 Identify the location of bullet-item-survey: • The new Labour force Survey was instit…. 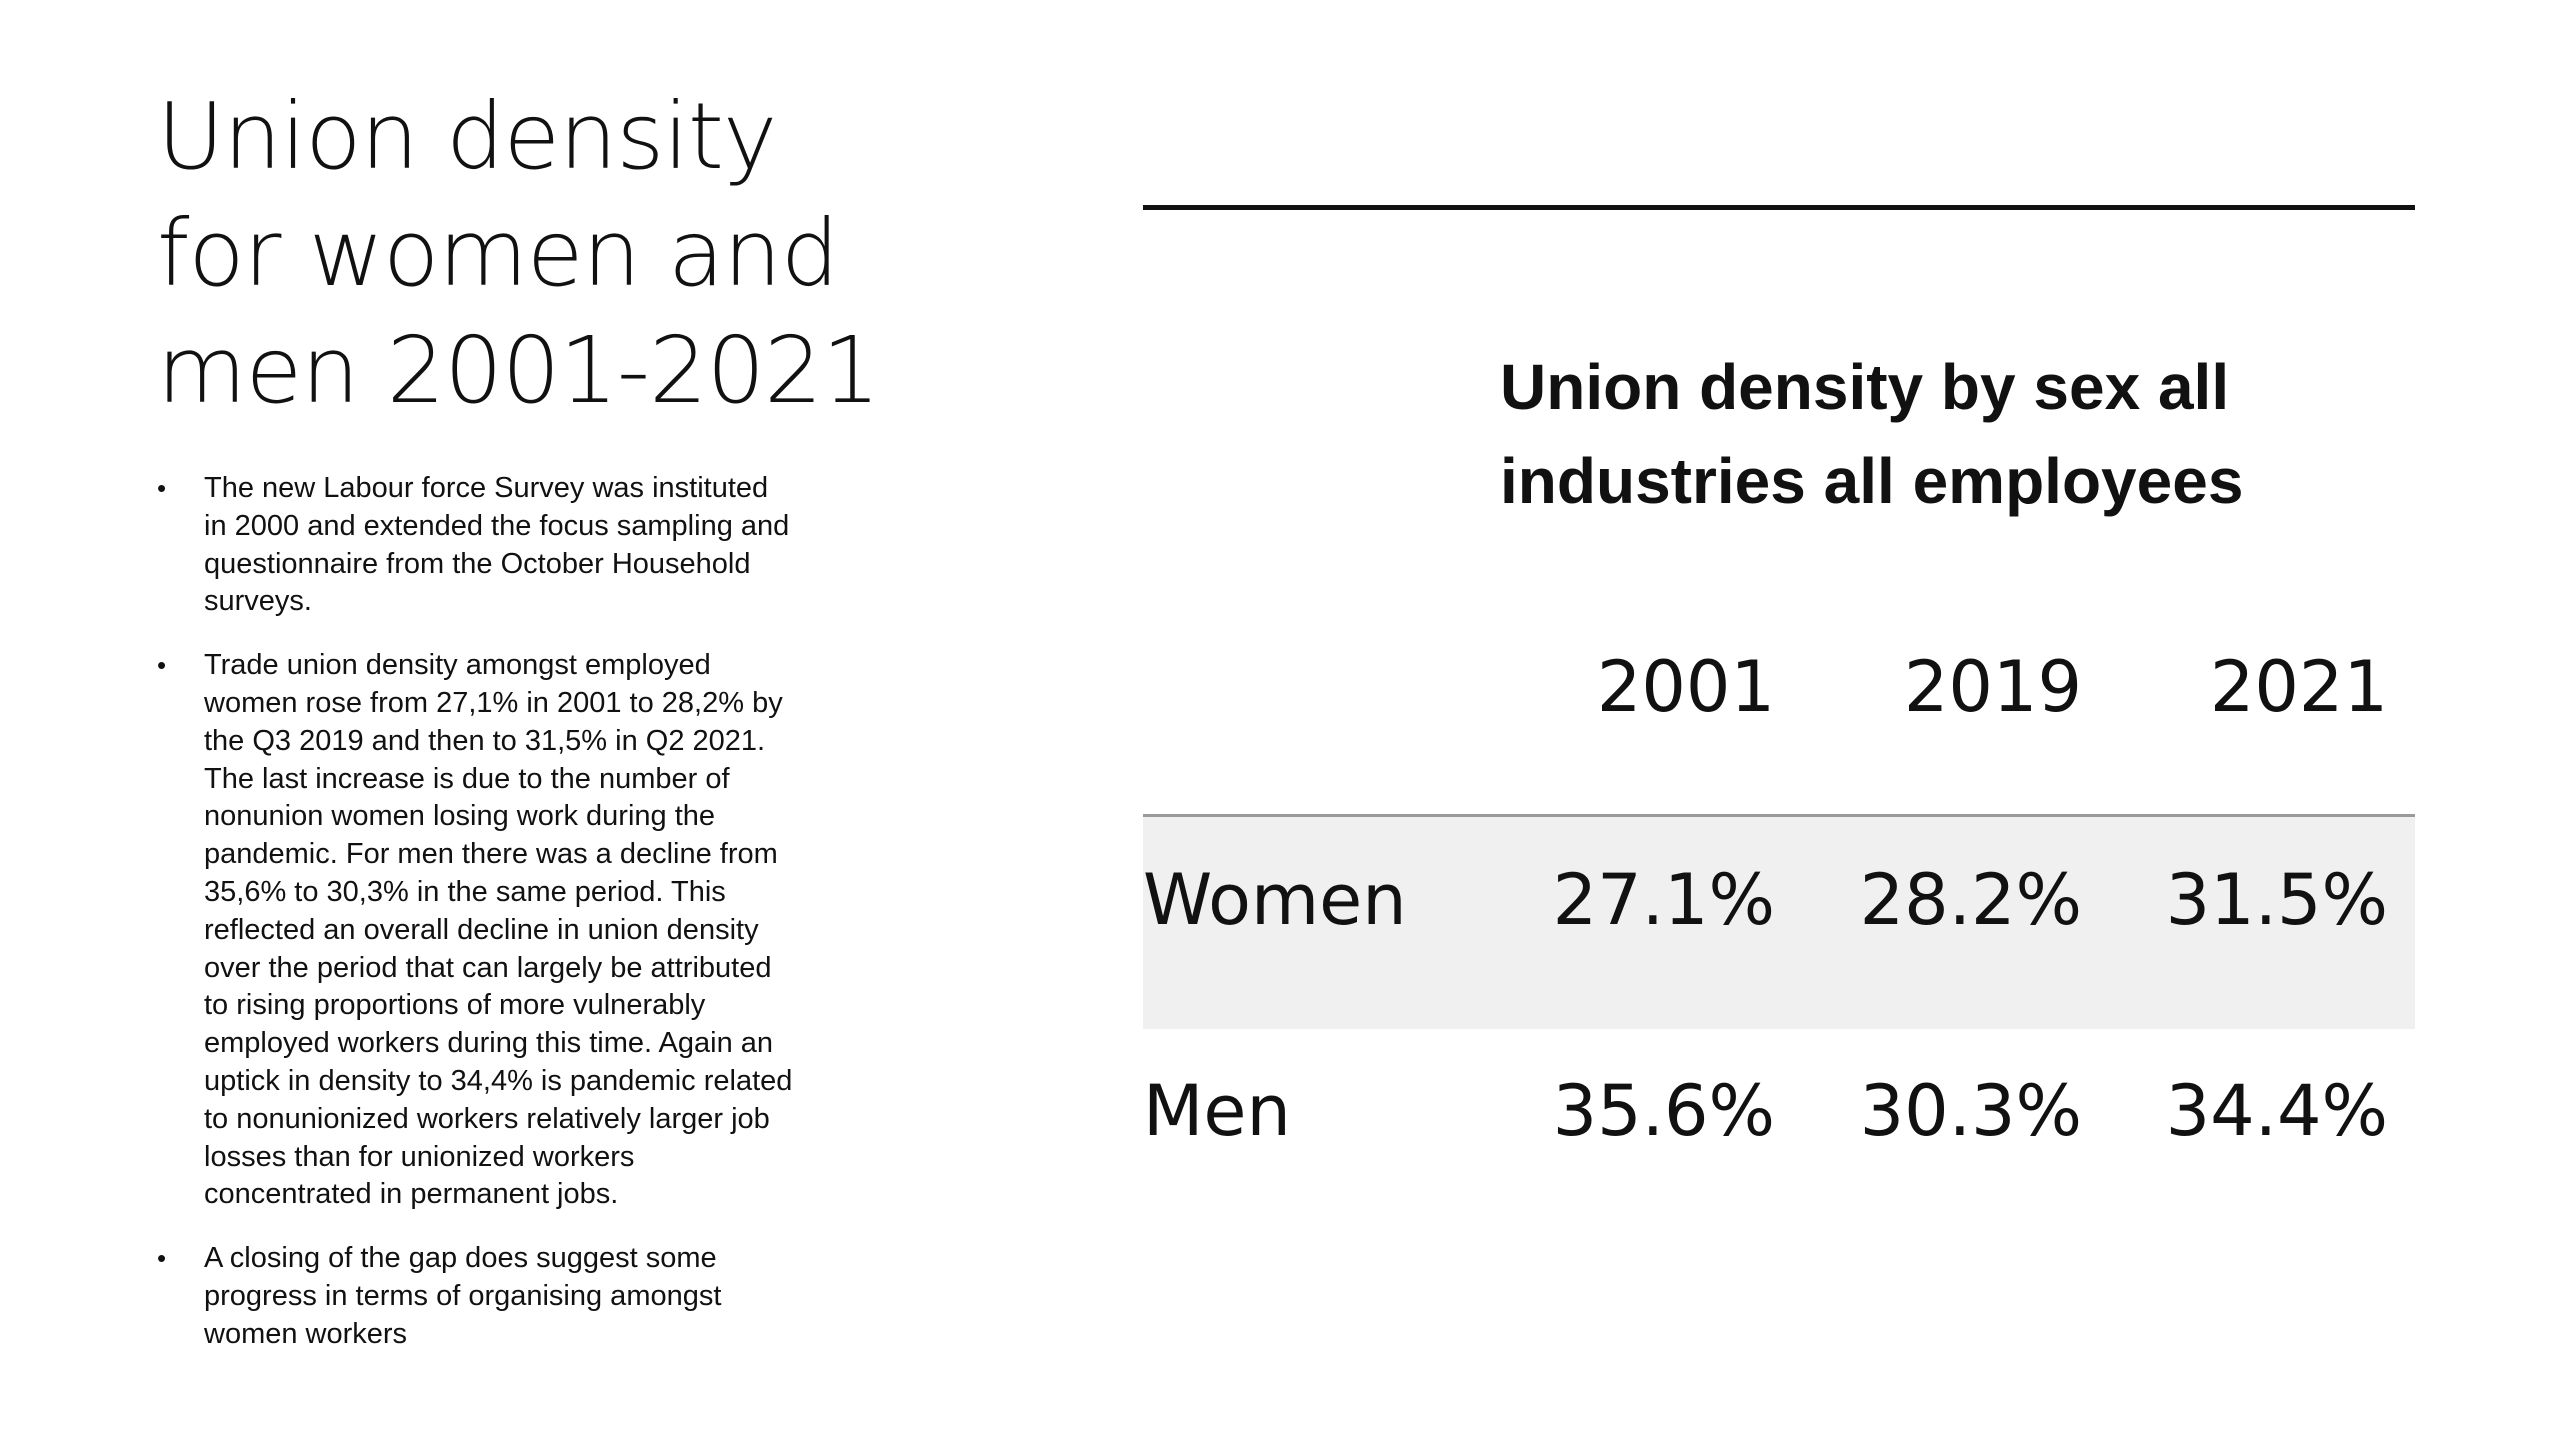
(515, 545).